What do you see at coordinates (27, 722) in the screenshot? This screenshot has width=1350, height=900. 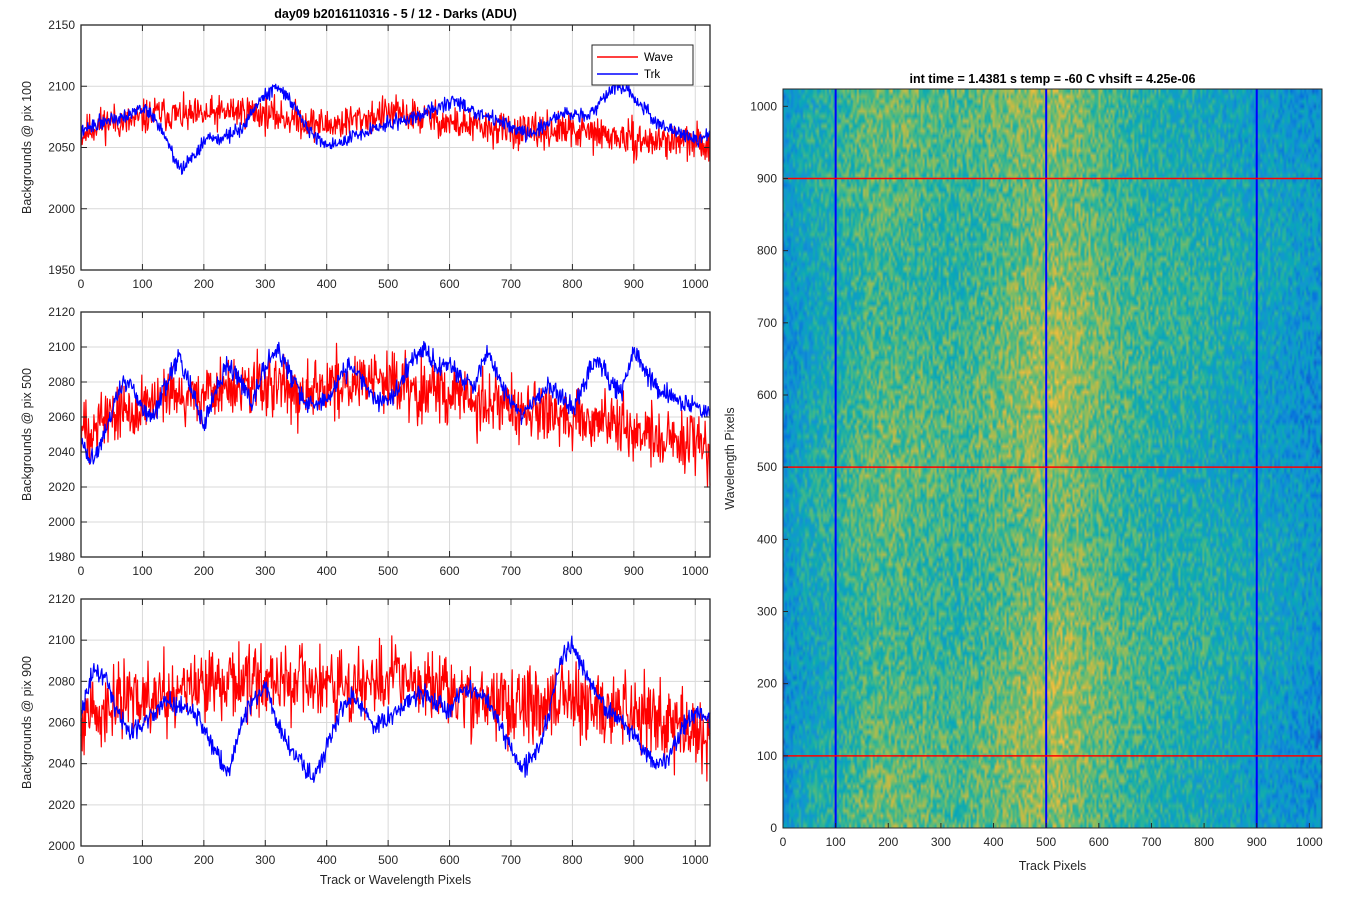 I see `y-axis-label: Backgrounds @ pix 900` at bounding box center [27, 722].